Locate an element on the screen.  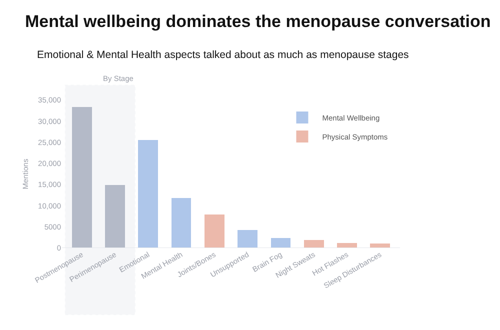
chart-subtitle: Emotional & Mental Health aspects talked about as much as menopause stages is located at coordinates (223, 55).